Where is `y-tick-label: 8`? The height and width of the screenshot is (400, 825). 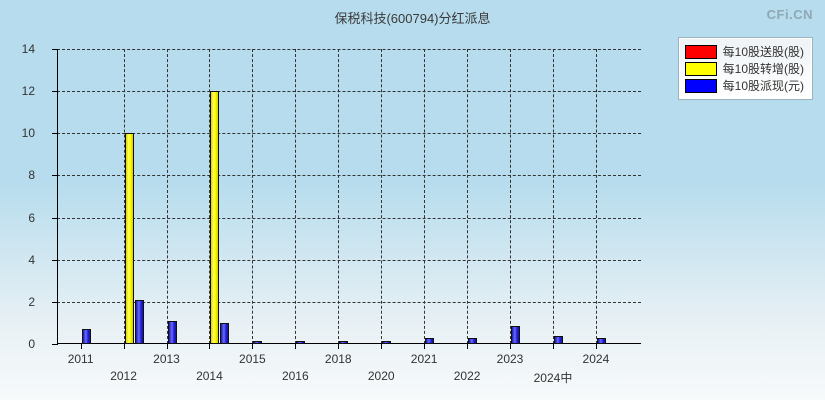
y-tick-label: 8 is located at coordinates (31, 175).